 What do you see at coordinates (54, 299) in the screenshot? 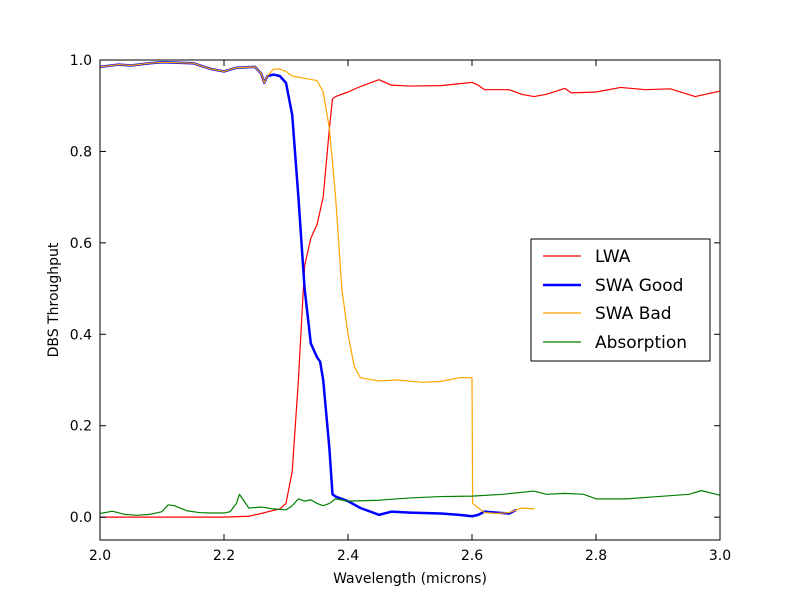
I see `y-axis-label: DBS Throughput` at bounding box center [54, 299].